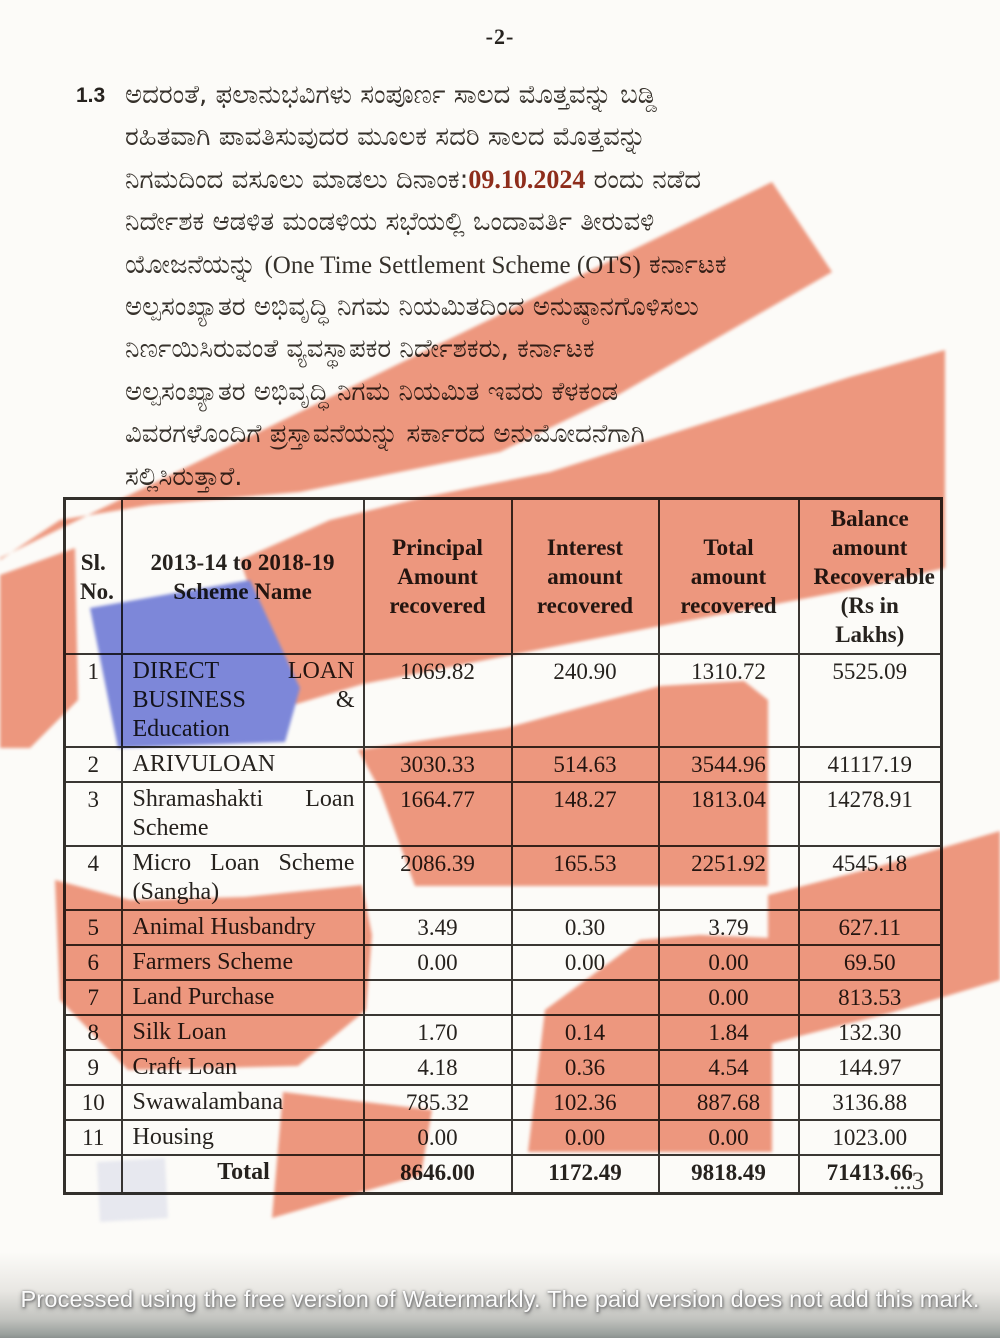  Describe the element at coordinates (437, 878) in the screenshot. I see `cell-principal: 2086.39` at that location.